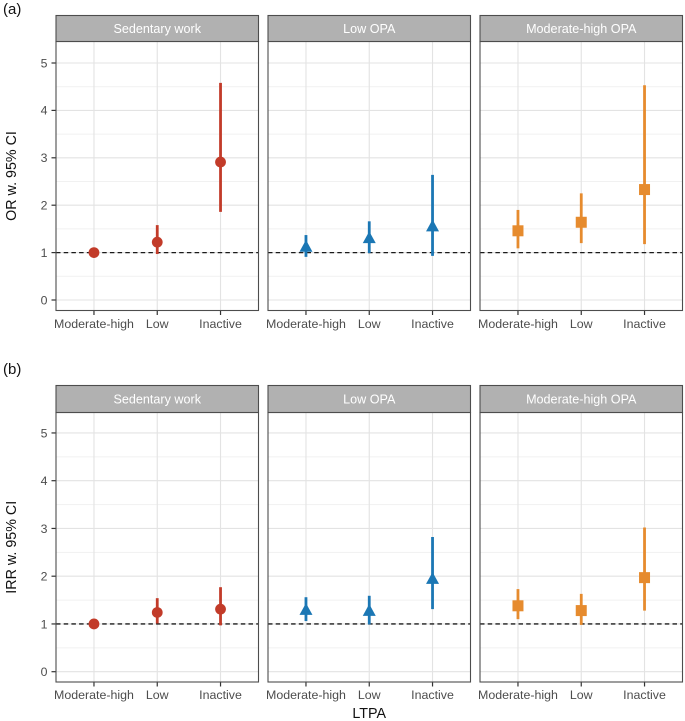  Describe the element at coordinates (12, 9) in the screenshot. I see `panel-a-label: (a)` at that location.